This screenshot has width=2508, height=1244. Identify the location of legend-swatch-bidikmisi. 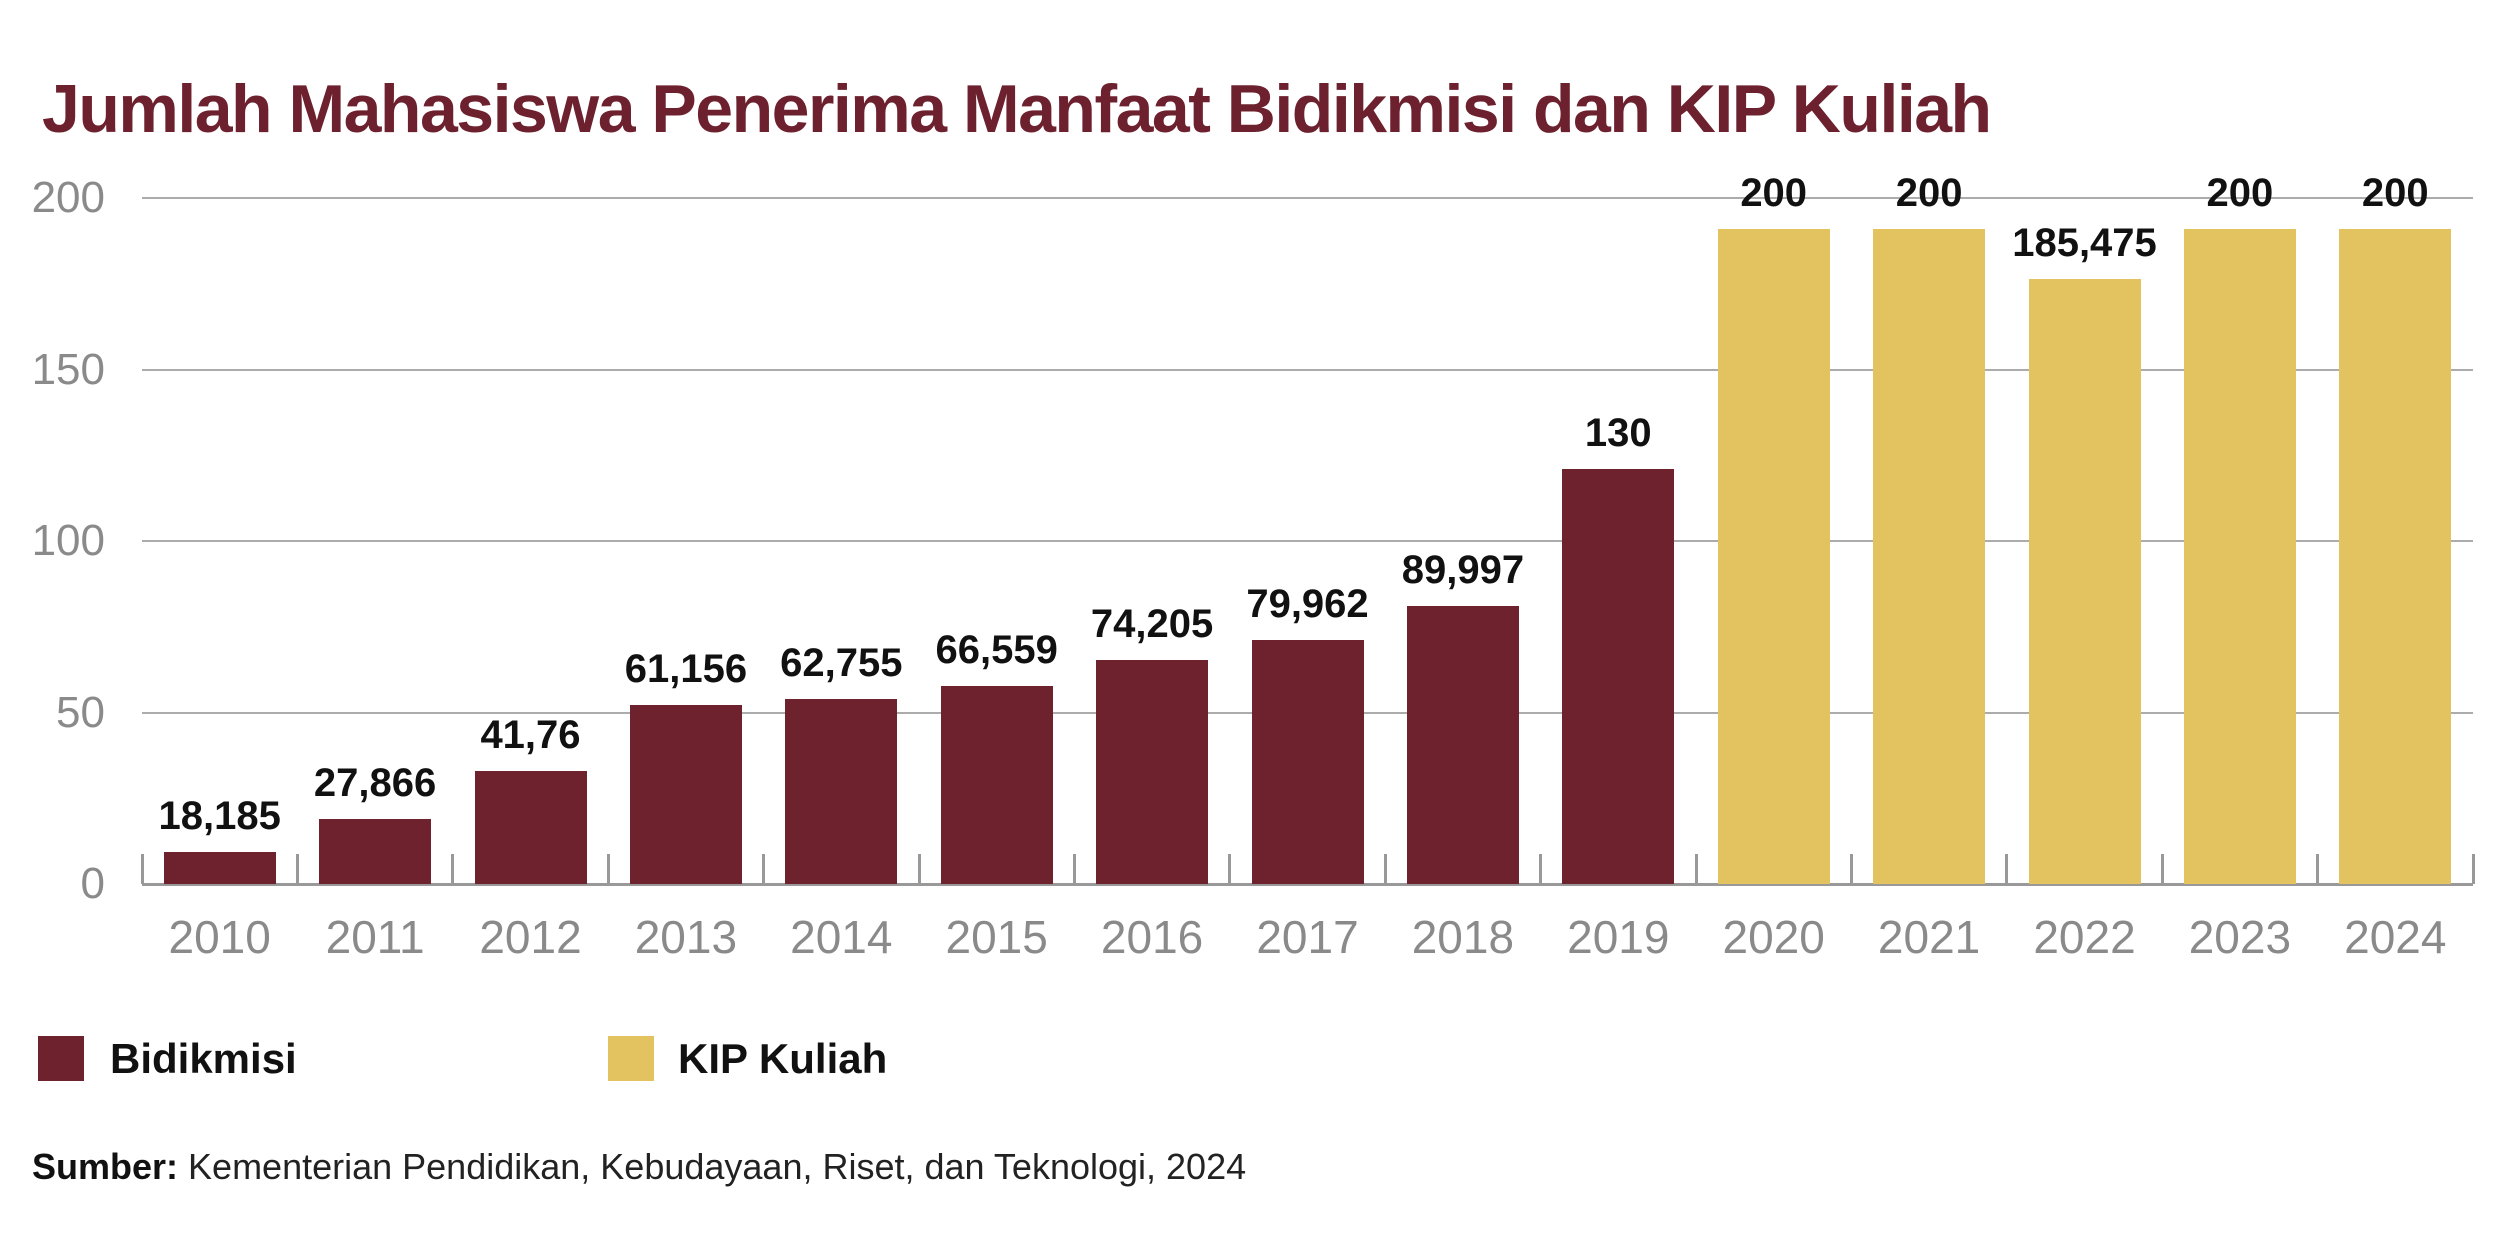
(61, 1058).